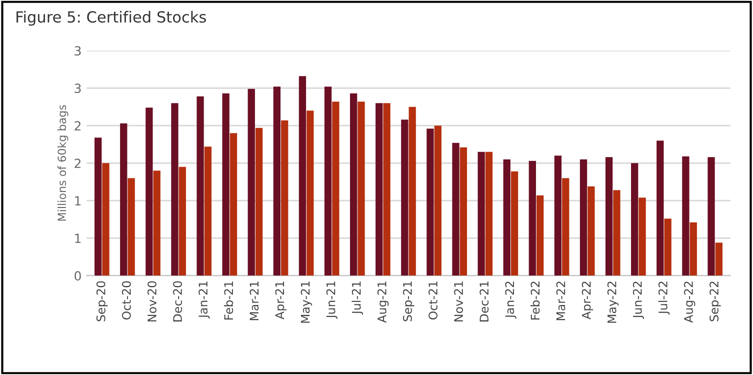 The height and width of the screenshot is (375, 753). What do you see at coordinates (535, 301) in the screenshot?
I see `x-tick-label: Feb-22` at bounding box center [535, 301].